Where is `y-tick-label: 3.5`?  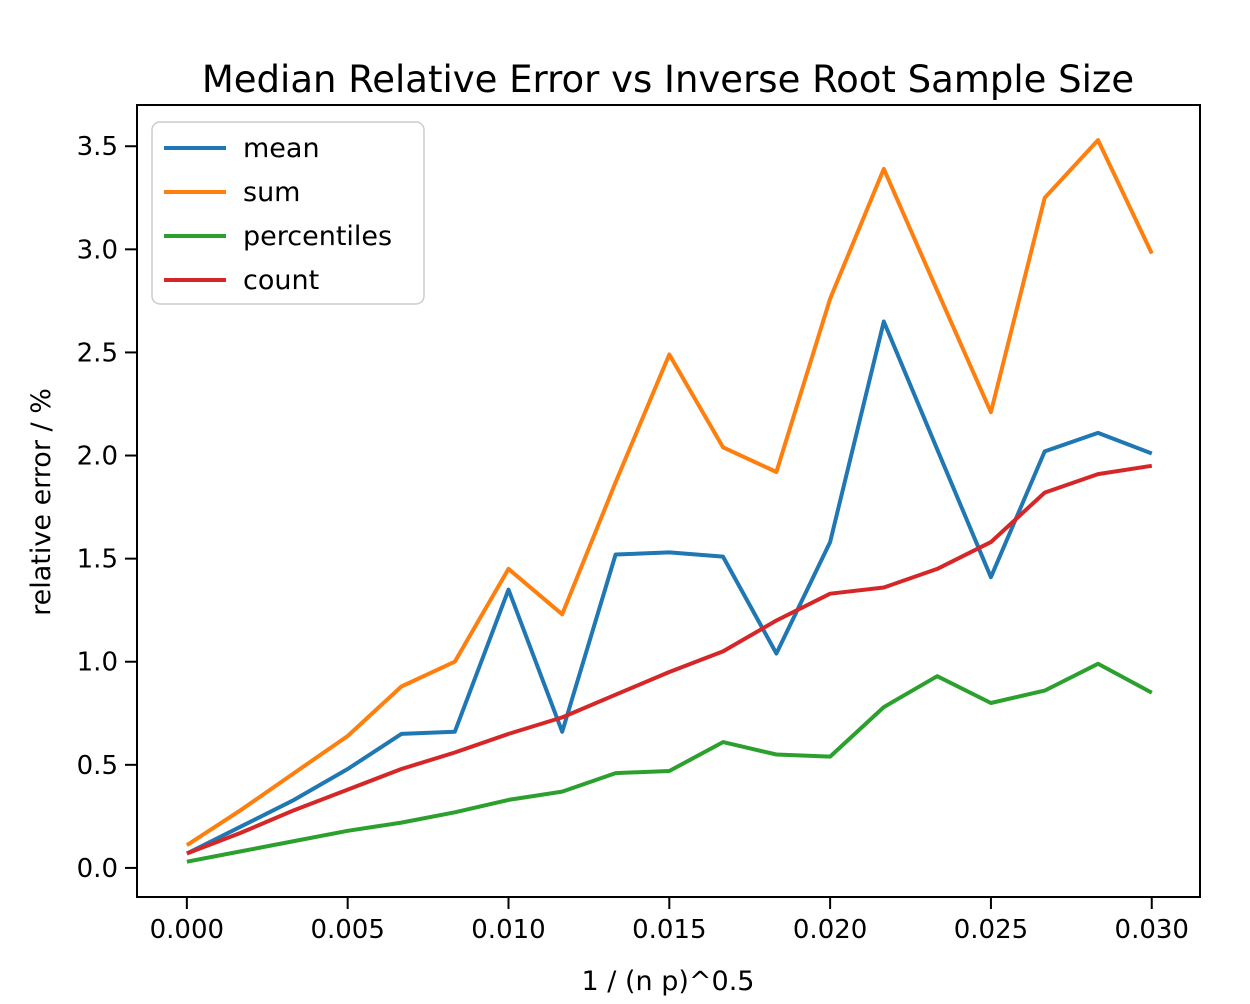
y-tick-label: 3.5 is located at coordinates (97, 147).